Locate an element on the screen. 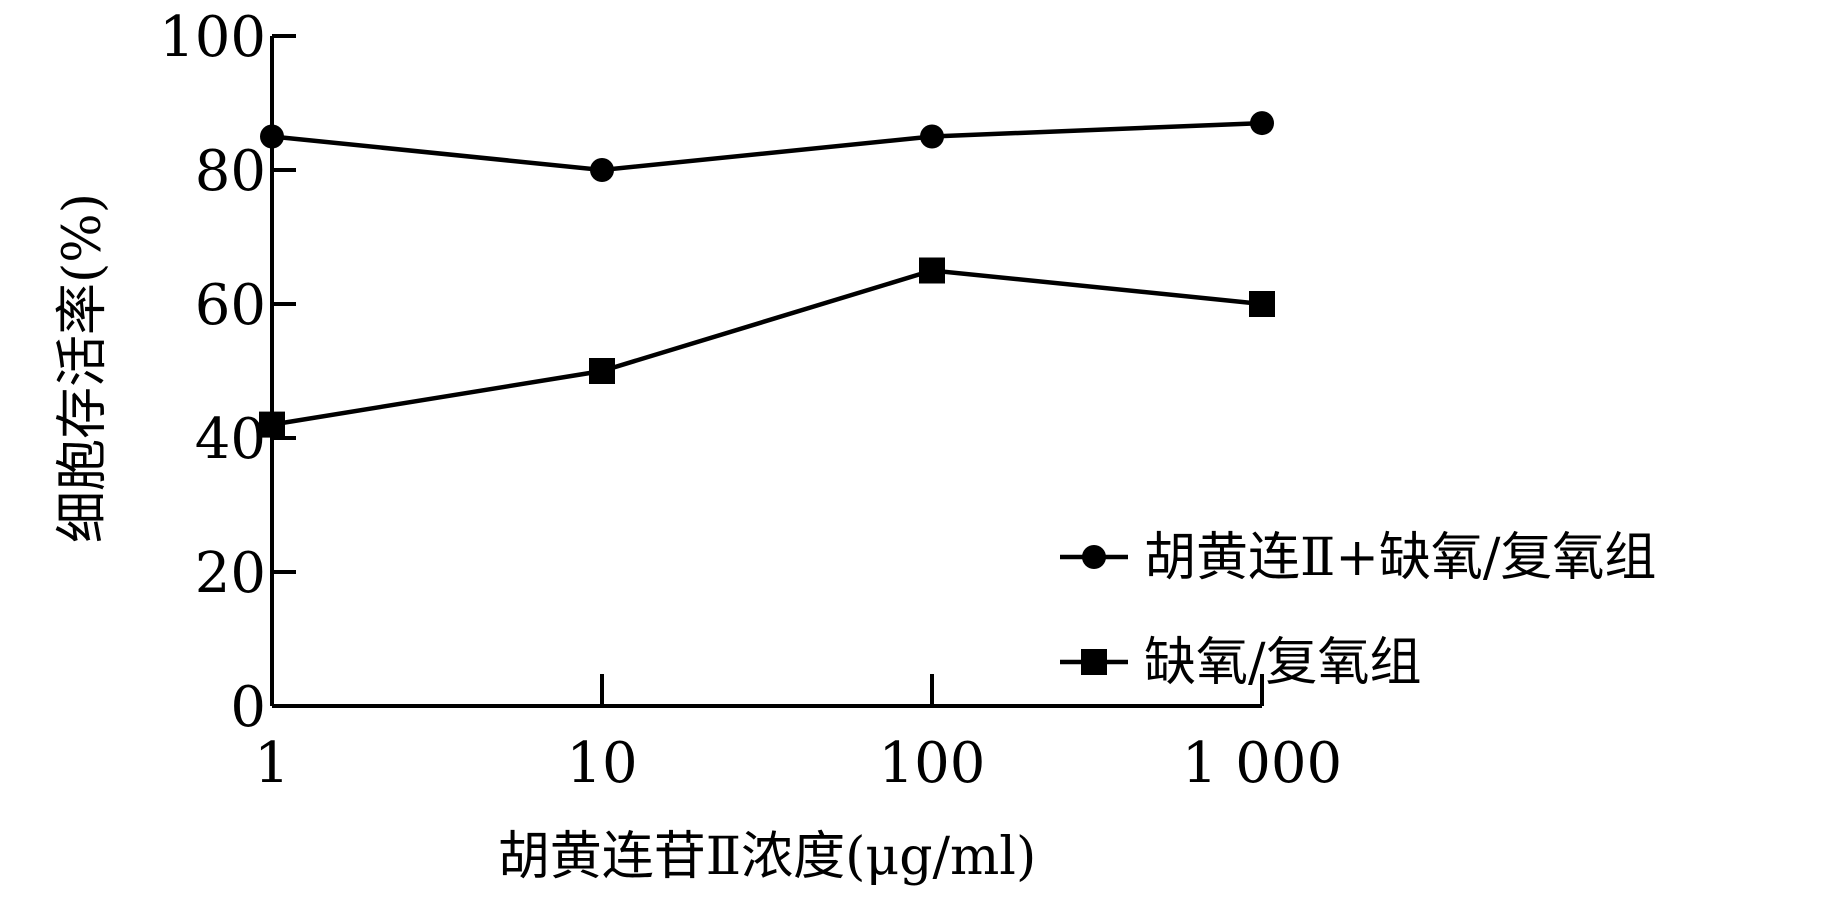  y-tick-label: 0 is located at coordinates (248, 707).